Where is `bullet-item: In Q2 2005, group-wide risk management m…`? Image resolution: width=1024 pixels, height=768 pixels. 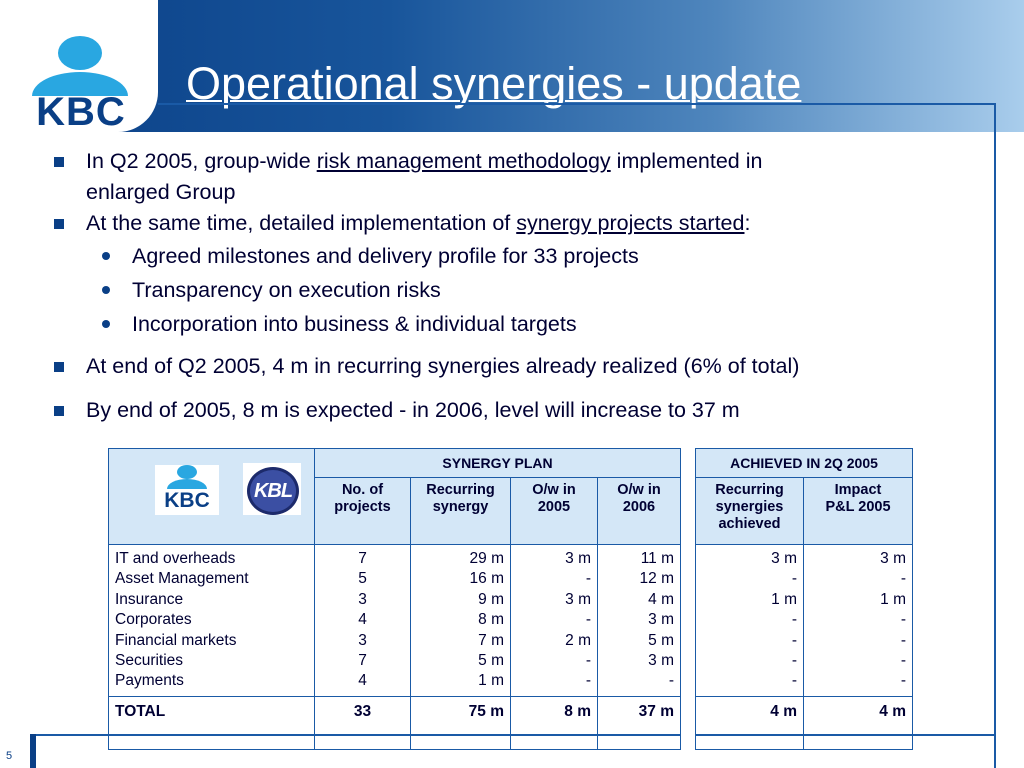
bullet-item: In Q2 2005, group-wide risk management m… is located at coordinates (513, 177).